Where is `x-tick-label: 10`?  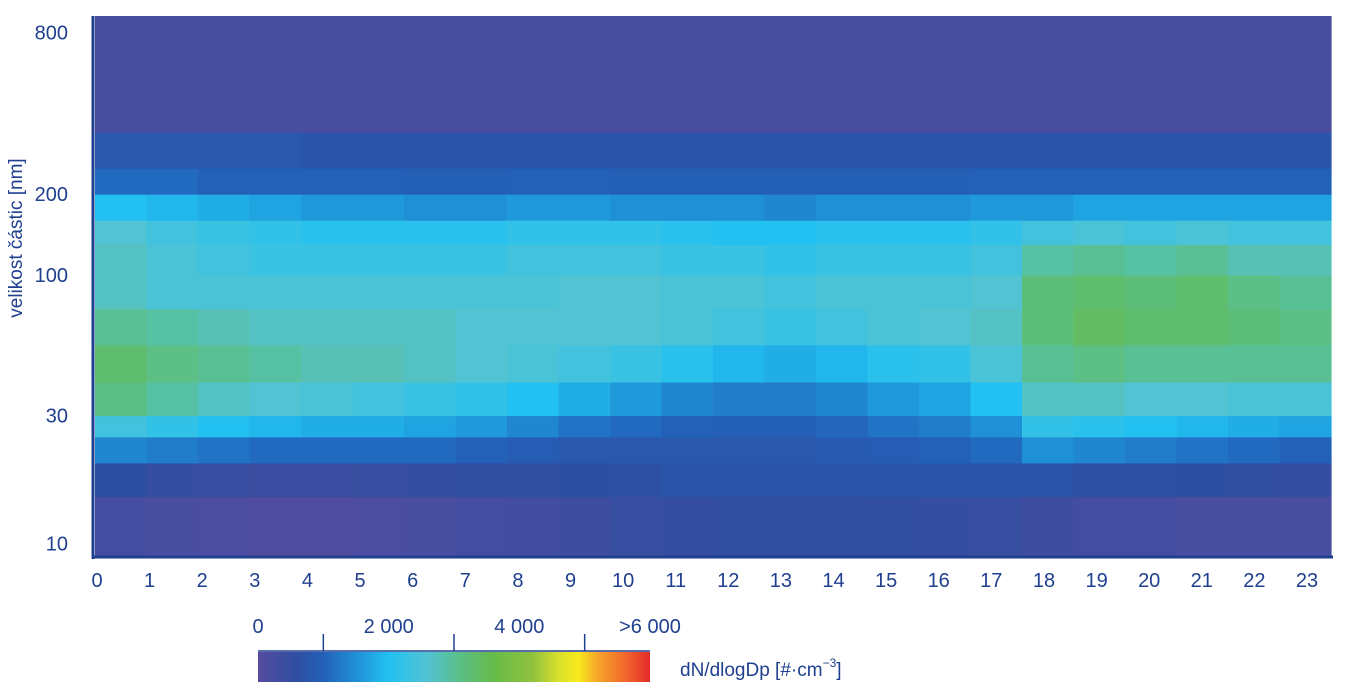
x-tick-label: 10 is located at coordinates (623, 581).